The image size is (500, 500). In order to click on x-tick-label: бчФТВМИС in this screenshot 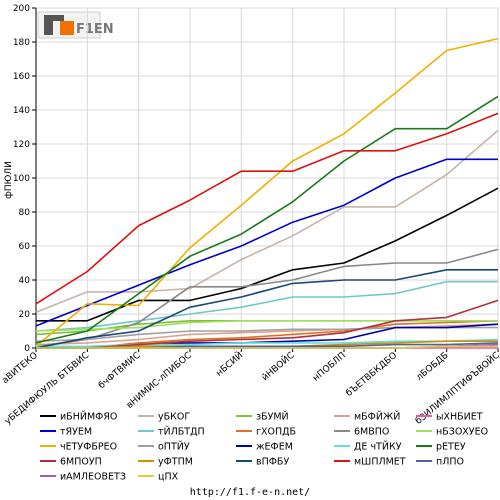, I will do `click(120, 371)`.